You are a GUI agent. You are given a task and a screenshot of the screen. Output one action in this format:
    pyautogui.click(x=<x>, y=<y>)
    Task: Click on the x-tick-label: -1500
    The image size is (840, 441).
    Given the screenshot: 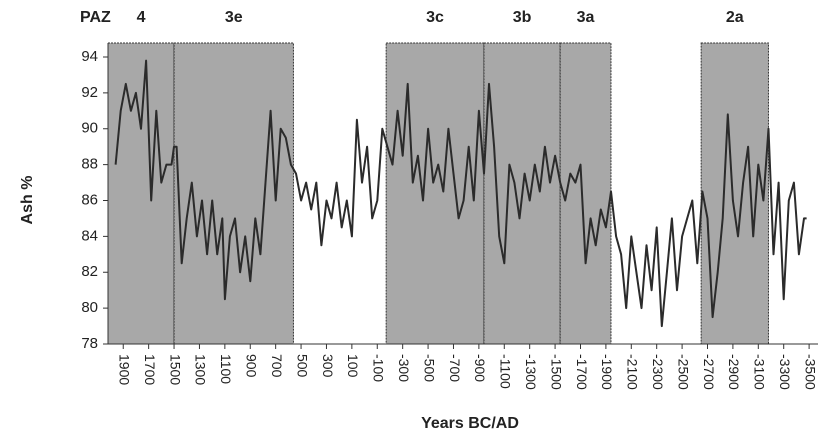 What is the action you would take?
    pyautogui.click(x=556, y=372)
    